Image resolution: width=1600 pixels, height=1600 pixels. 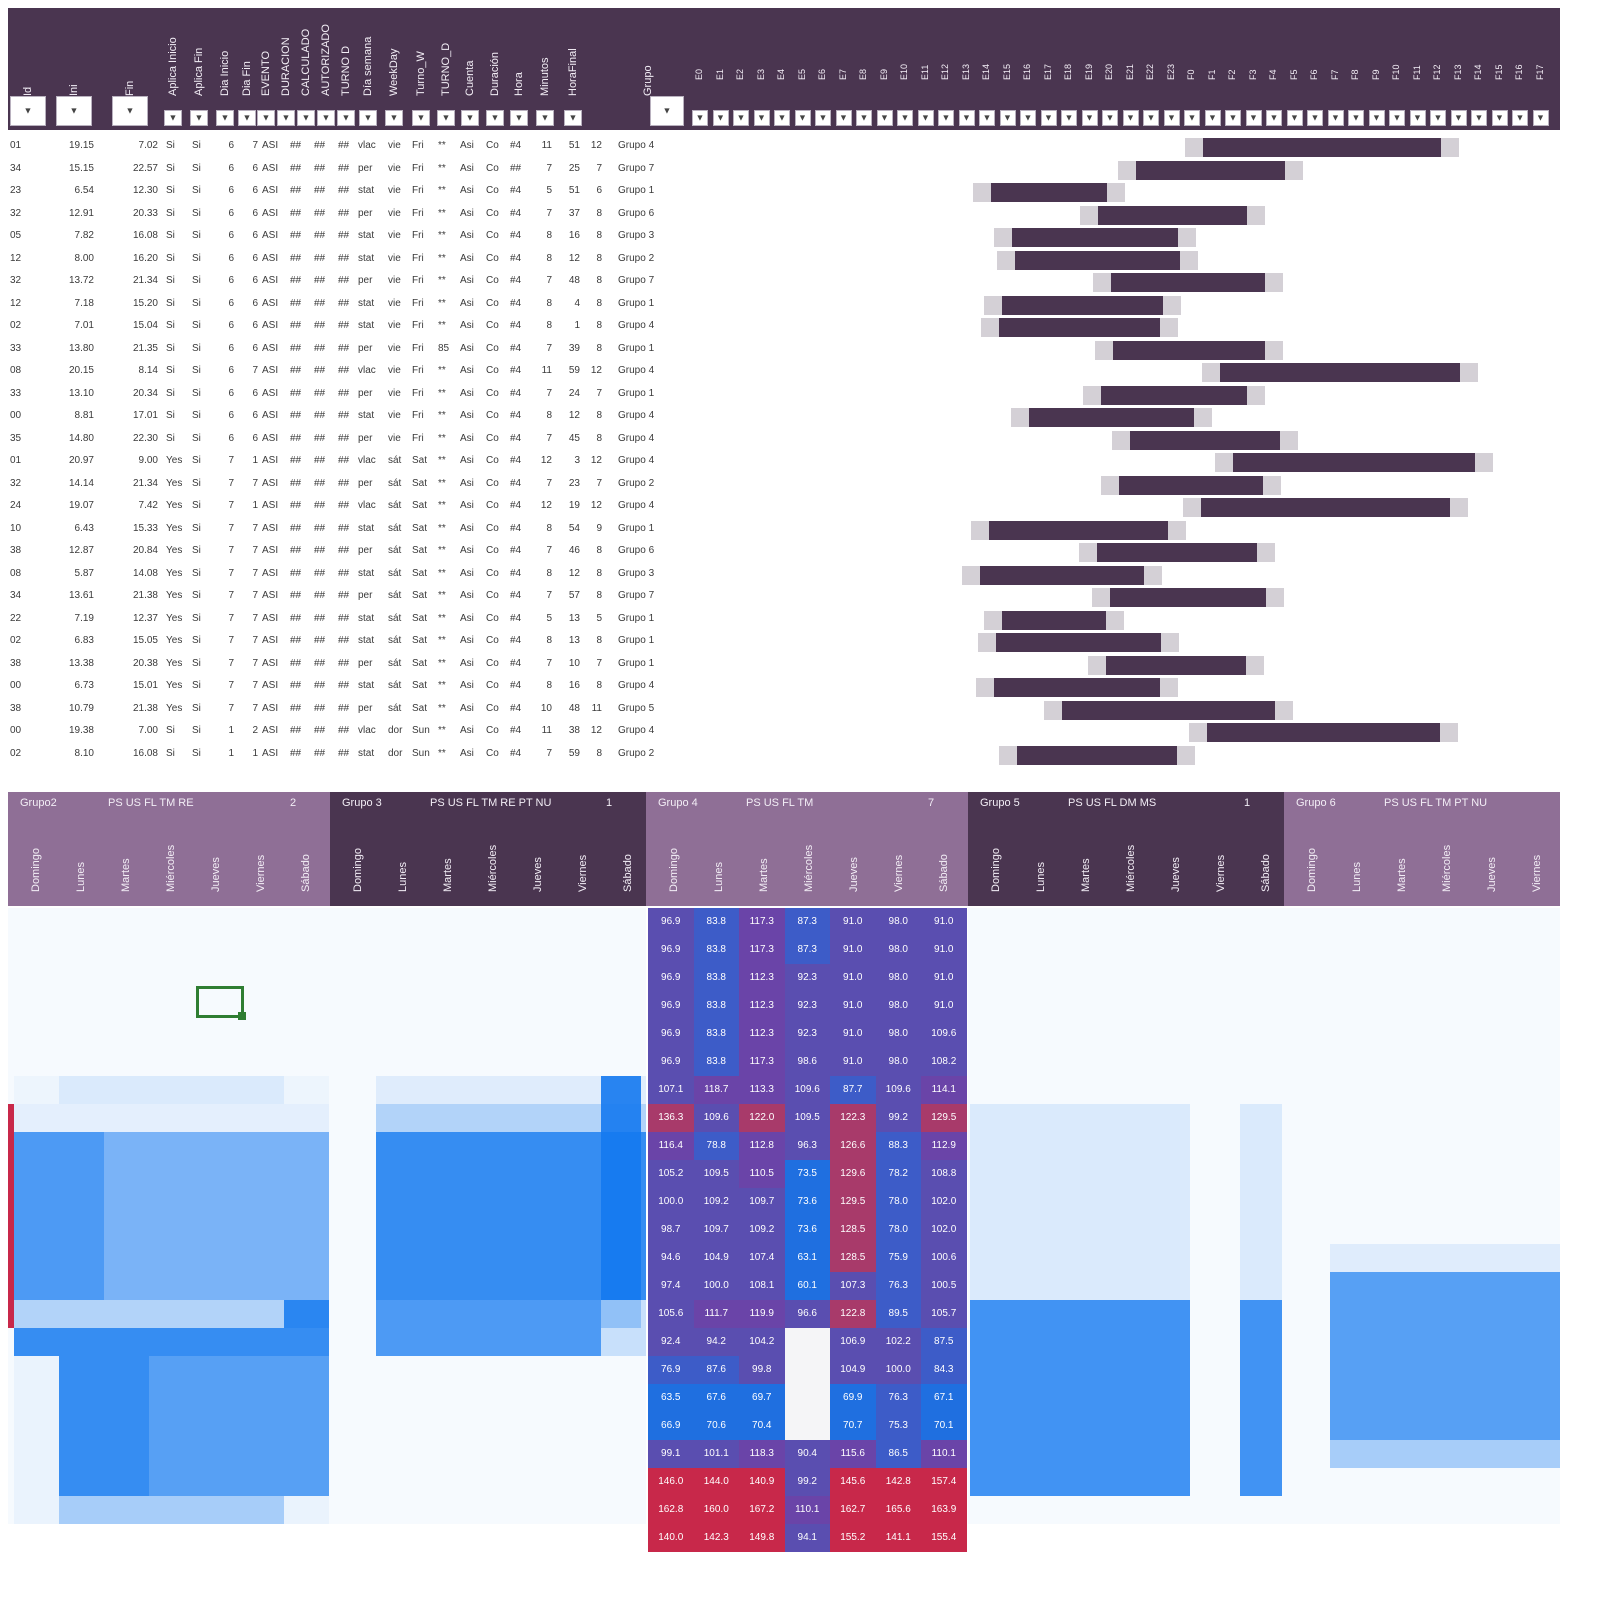 What do you see at coordinates (762, 1538) in the screenshot?
I see `grupo4-value-cell: 149.8` at bounding box center [762, 1538].